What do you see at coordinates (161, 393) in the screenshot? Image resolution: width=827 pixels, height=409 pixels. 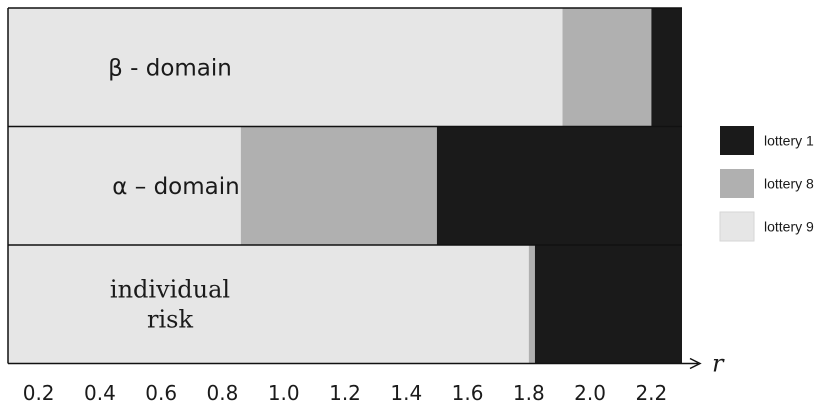 I see `x-tick-label: 0.6` at bounding box center [161, 393].